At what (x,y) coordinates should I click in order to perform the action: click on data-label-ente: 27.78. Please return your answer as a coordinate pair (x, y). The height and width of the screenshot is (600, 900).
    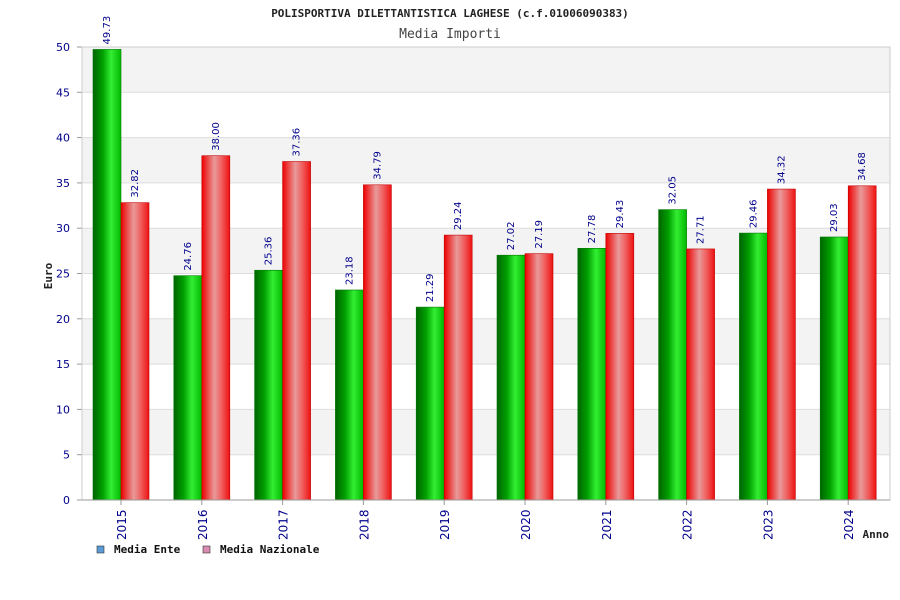
    Looking at the image, I should click on (592, 229).